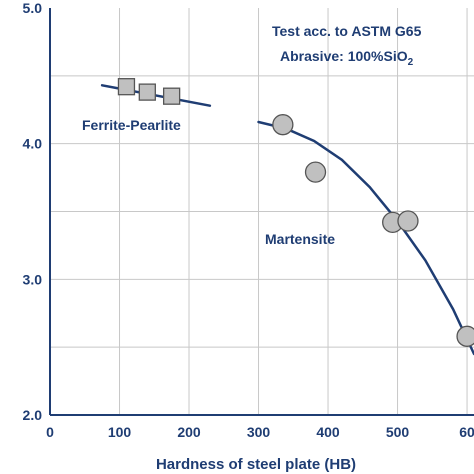  I want to click on x-tick-label: 400, so click(328, 432).